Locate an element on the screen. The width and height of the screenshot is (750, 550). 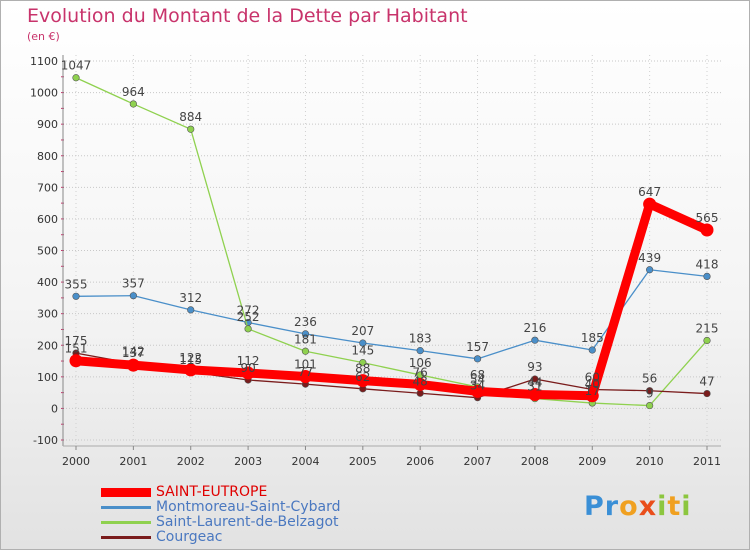
chart-unit: (en €) is located at coordinates (43, 36).